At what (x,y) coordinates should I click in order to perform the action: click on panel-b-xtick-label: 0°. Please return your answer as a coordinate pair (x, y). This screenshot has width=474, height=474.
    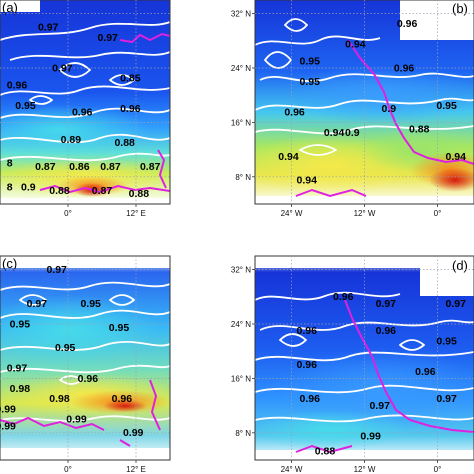
    Looking at the image, I should click on (438, 213).